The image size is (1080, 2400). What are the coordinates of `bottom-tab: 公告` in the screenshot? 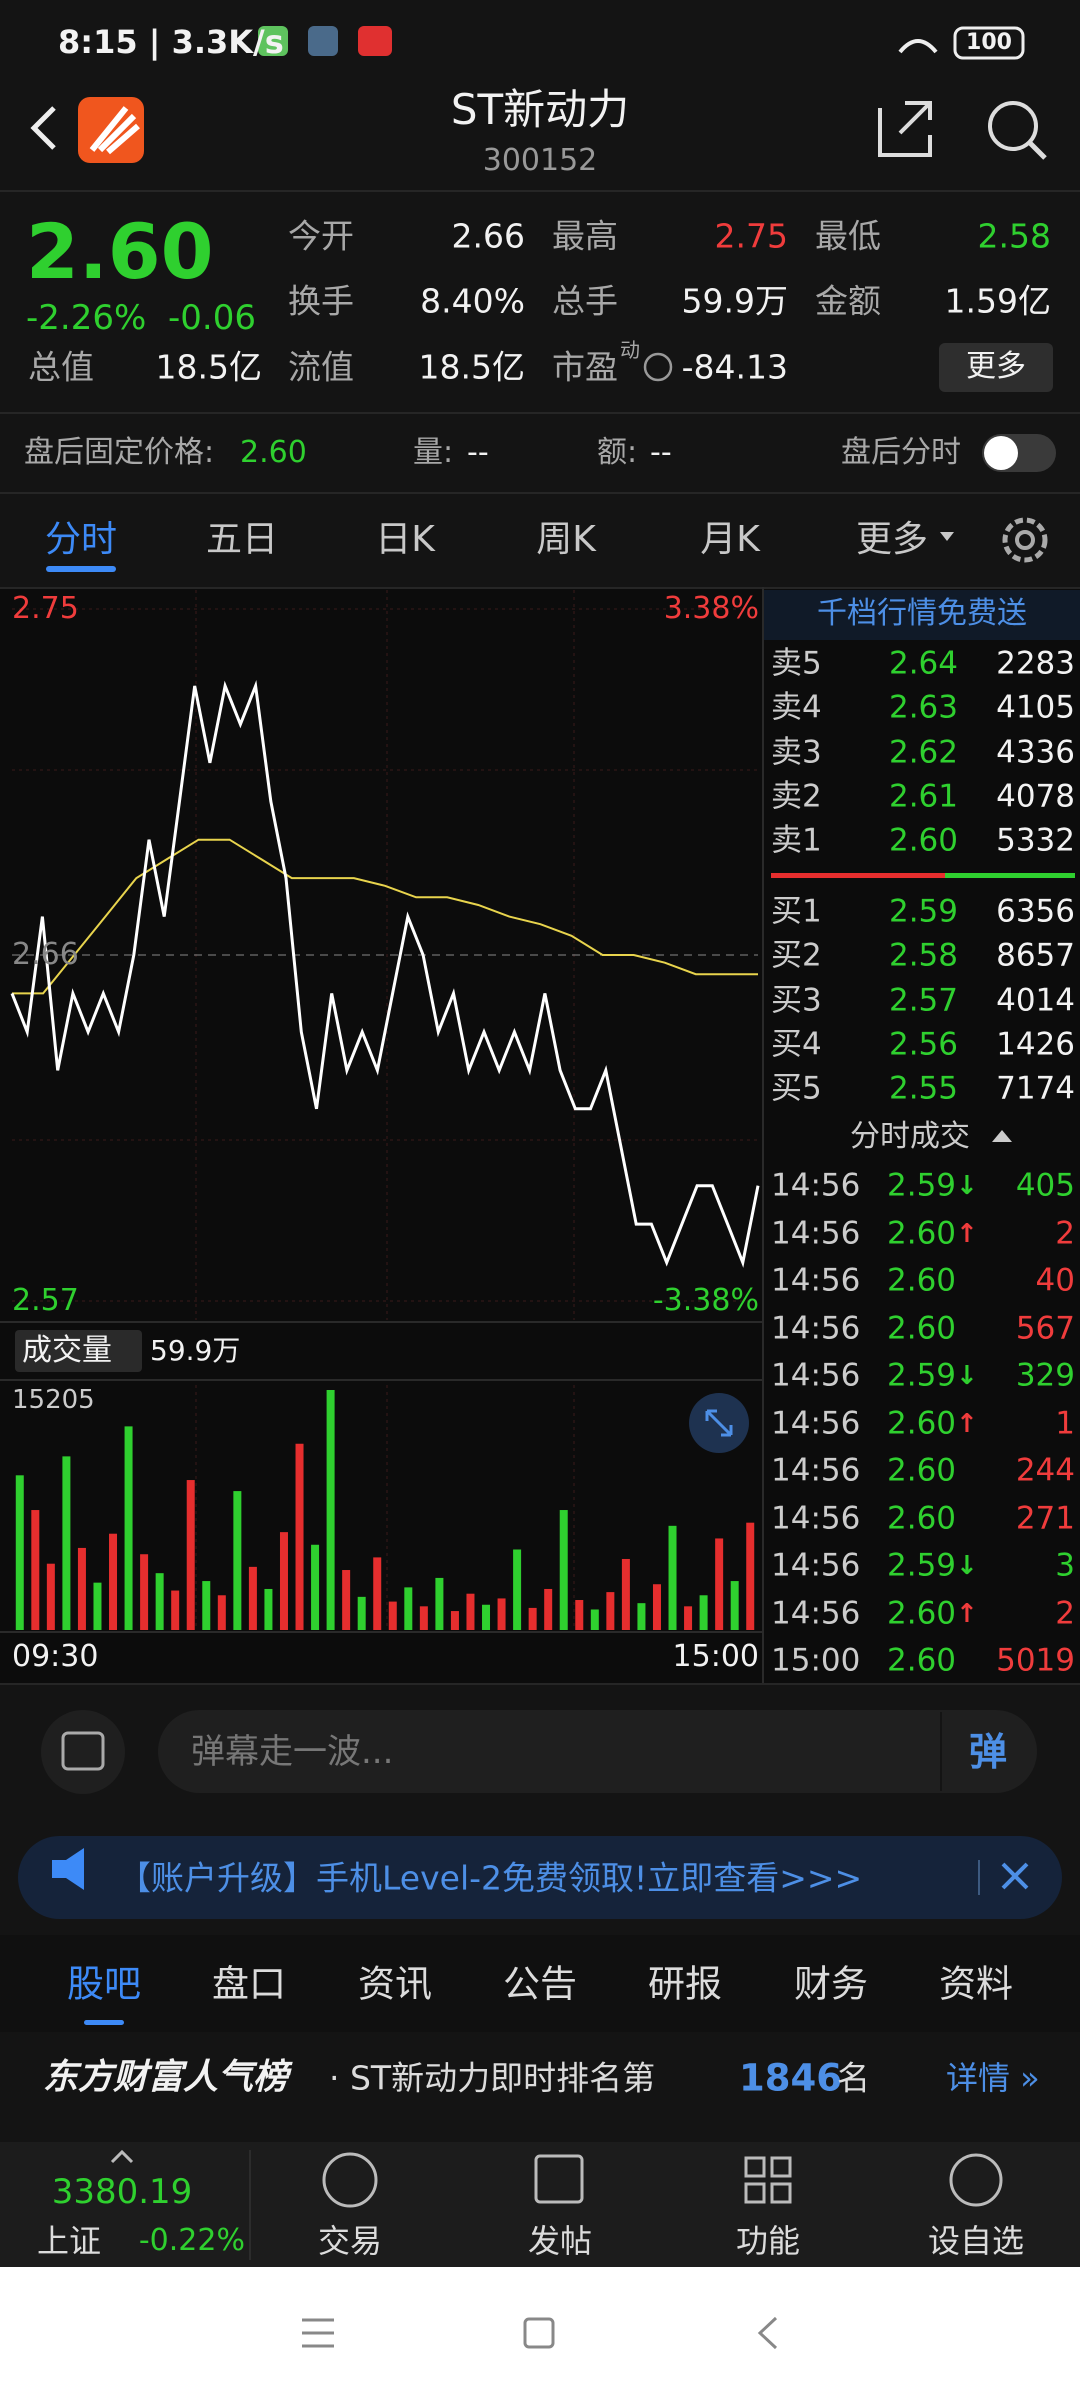 It's located at (540, 1984).